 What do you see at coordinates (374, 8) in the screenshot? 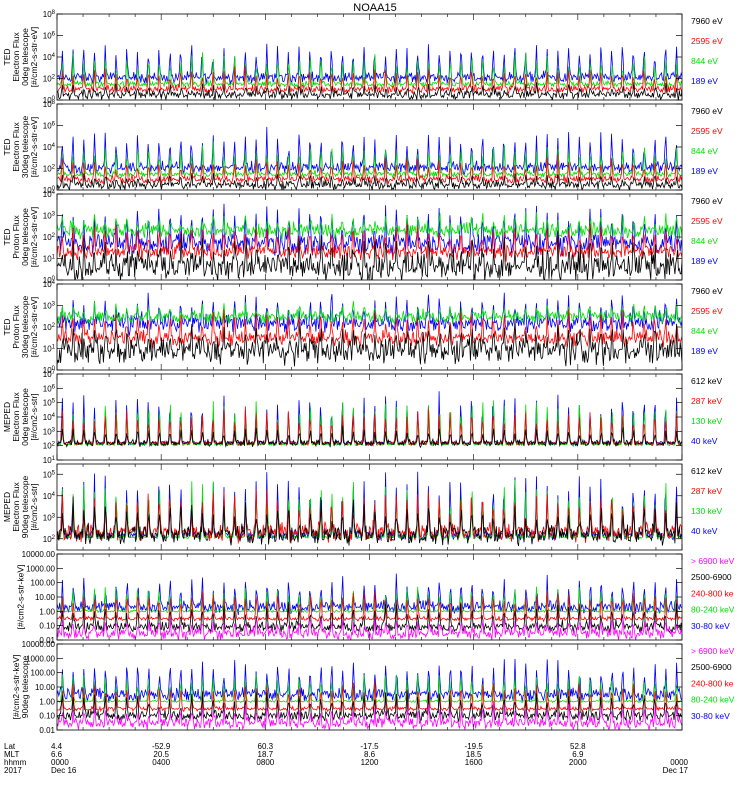
I see `chart-title: NOAA15` at bounding box center [374, 8].